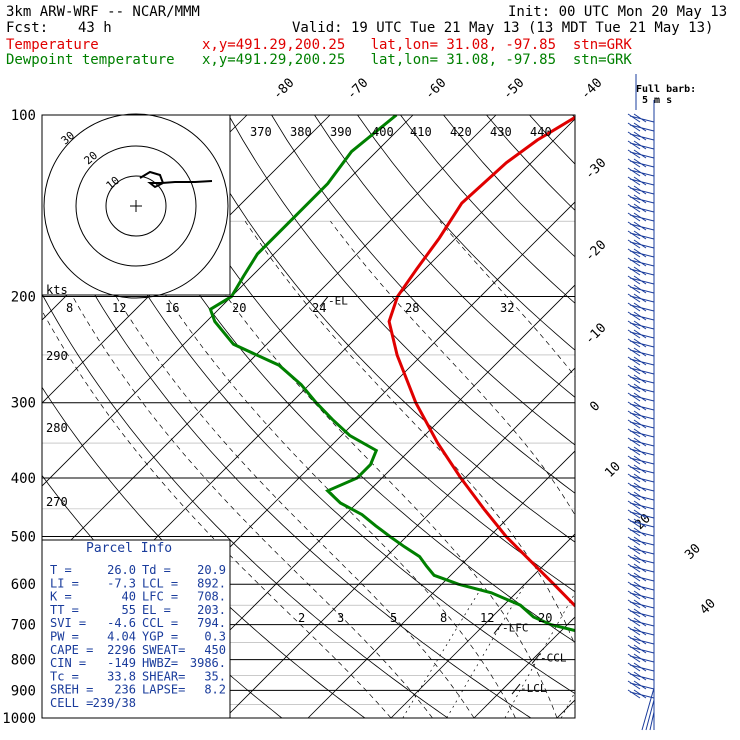  What do you see at coordinates (57, 290) in the screenshot?
I see `hodograph-speed-unit: kts` at bounding box center [57, 290].